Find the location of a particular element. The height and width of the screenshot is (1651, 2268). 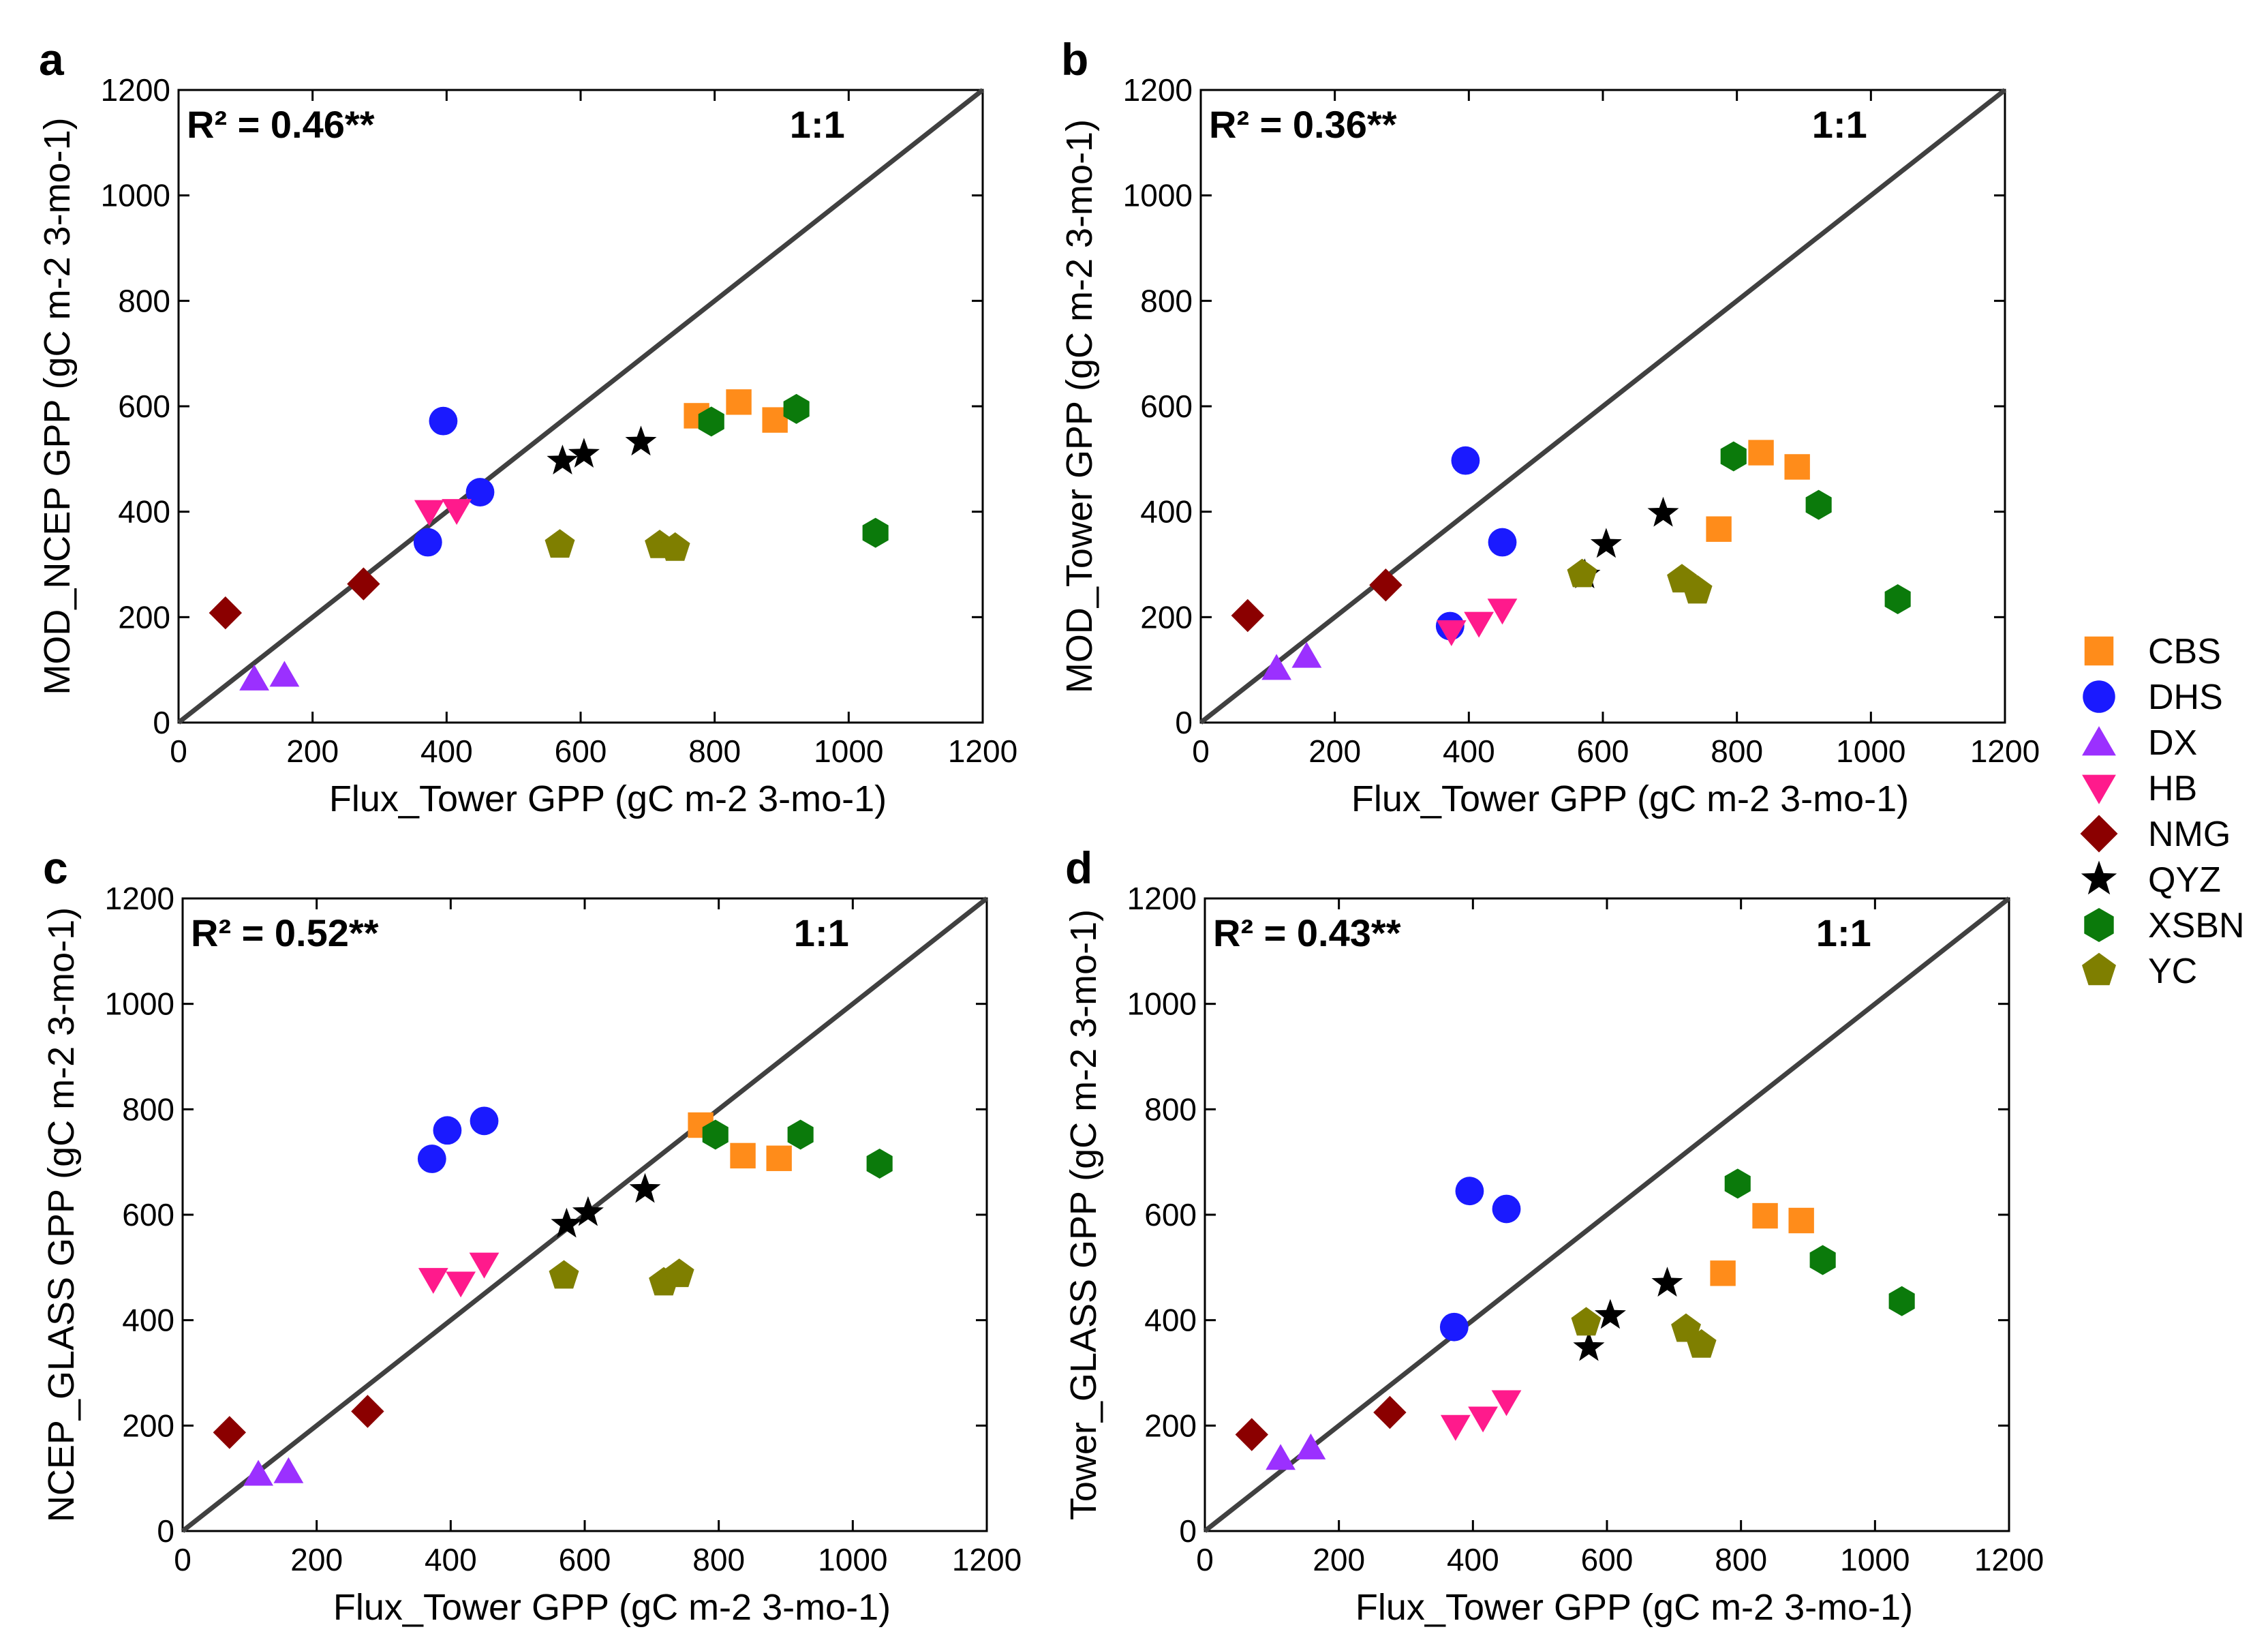

legend-label: DX is located at coordinates (2172, 743).